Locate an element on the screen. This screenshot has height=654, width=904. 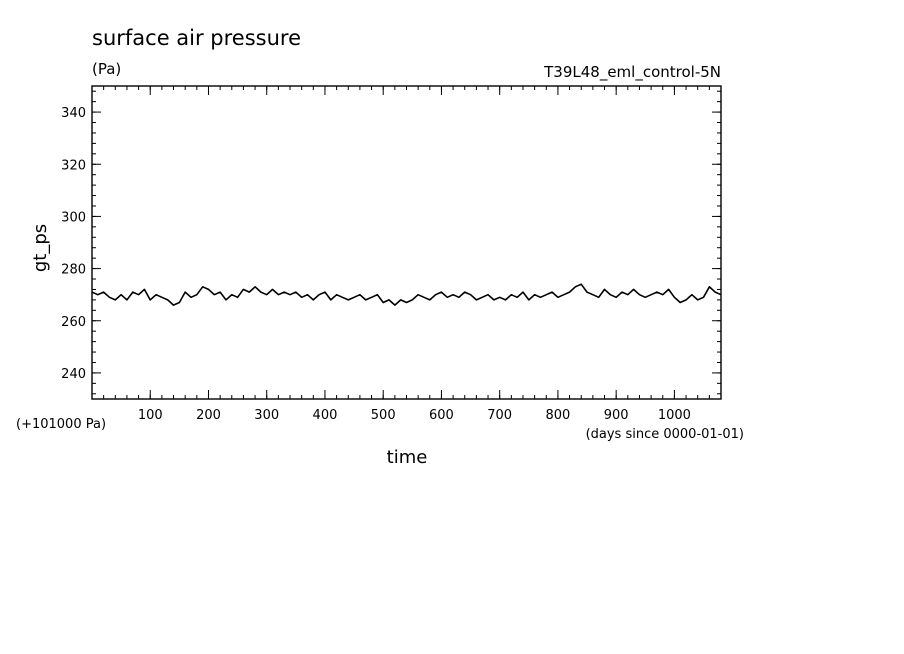
x-axis-label: time is located at coordinates (407, 457).